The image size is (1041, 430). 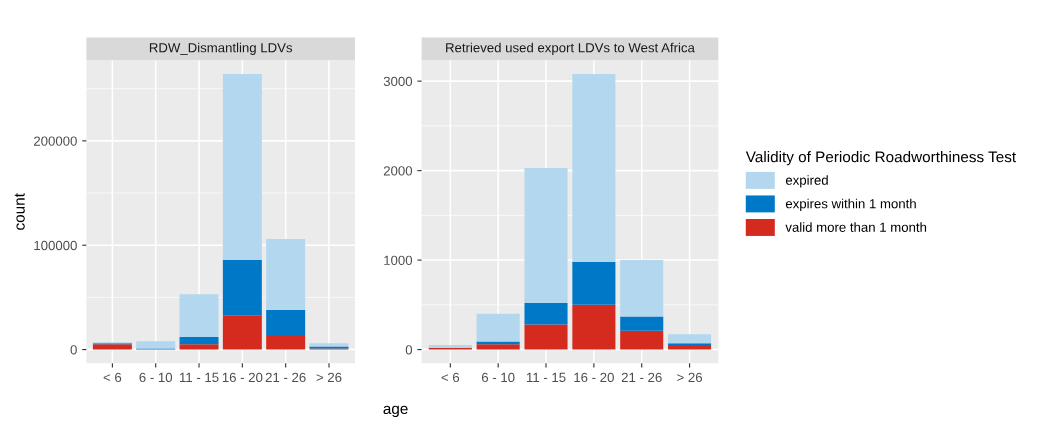 What do you see at coordinates (806, 181) in the screenshot?
I see `legend-label: expired` at bounding box center [806, 181].